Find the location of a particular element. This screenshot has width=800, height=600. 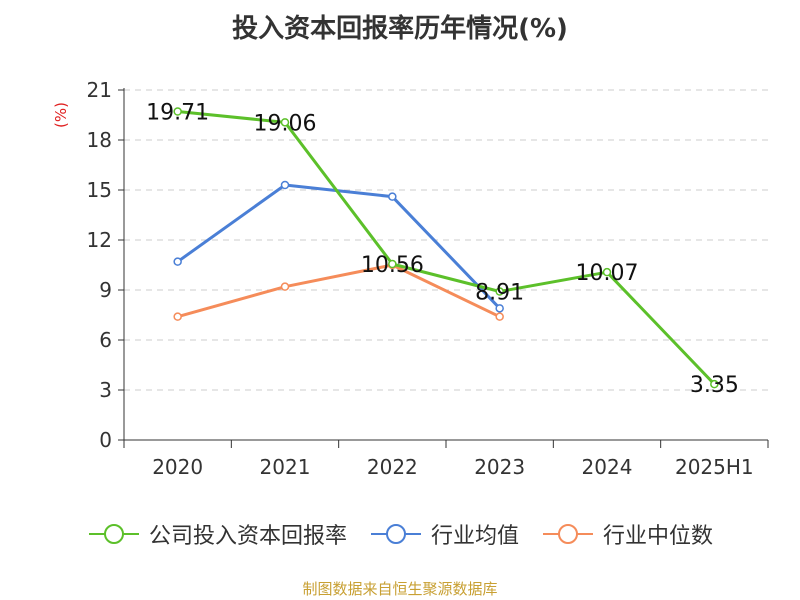

y-tick-label: 21 is located at coordinates (99, 90).